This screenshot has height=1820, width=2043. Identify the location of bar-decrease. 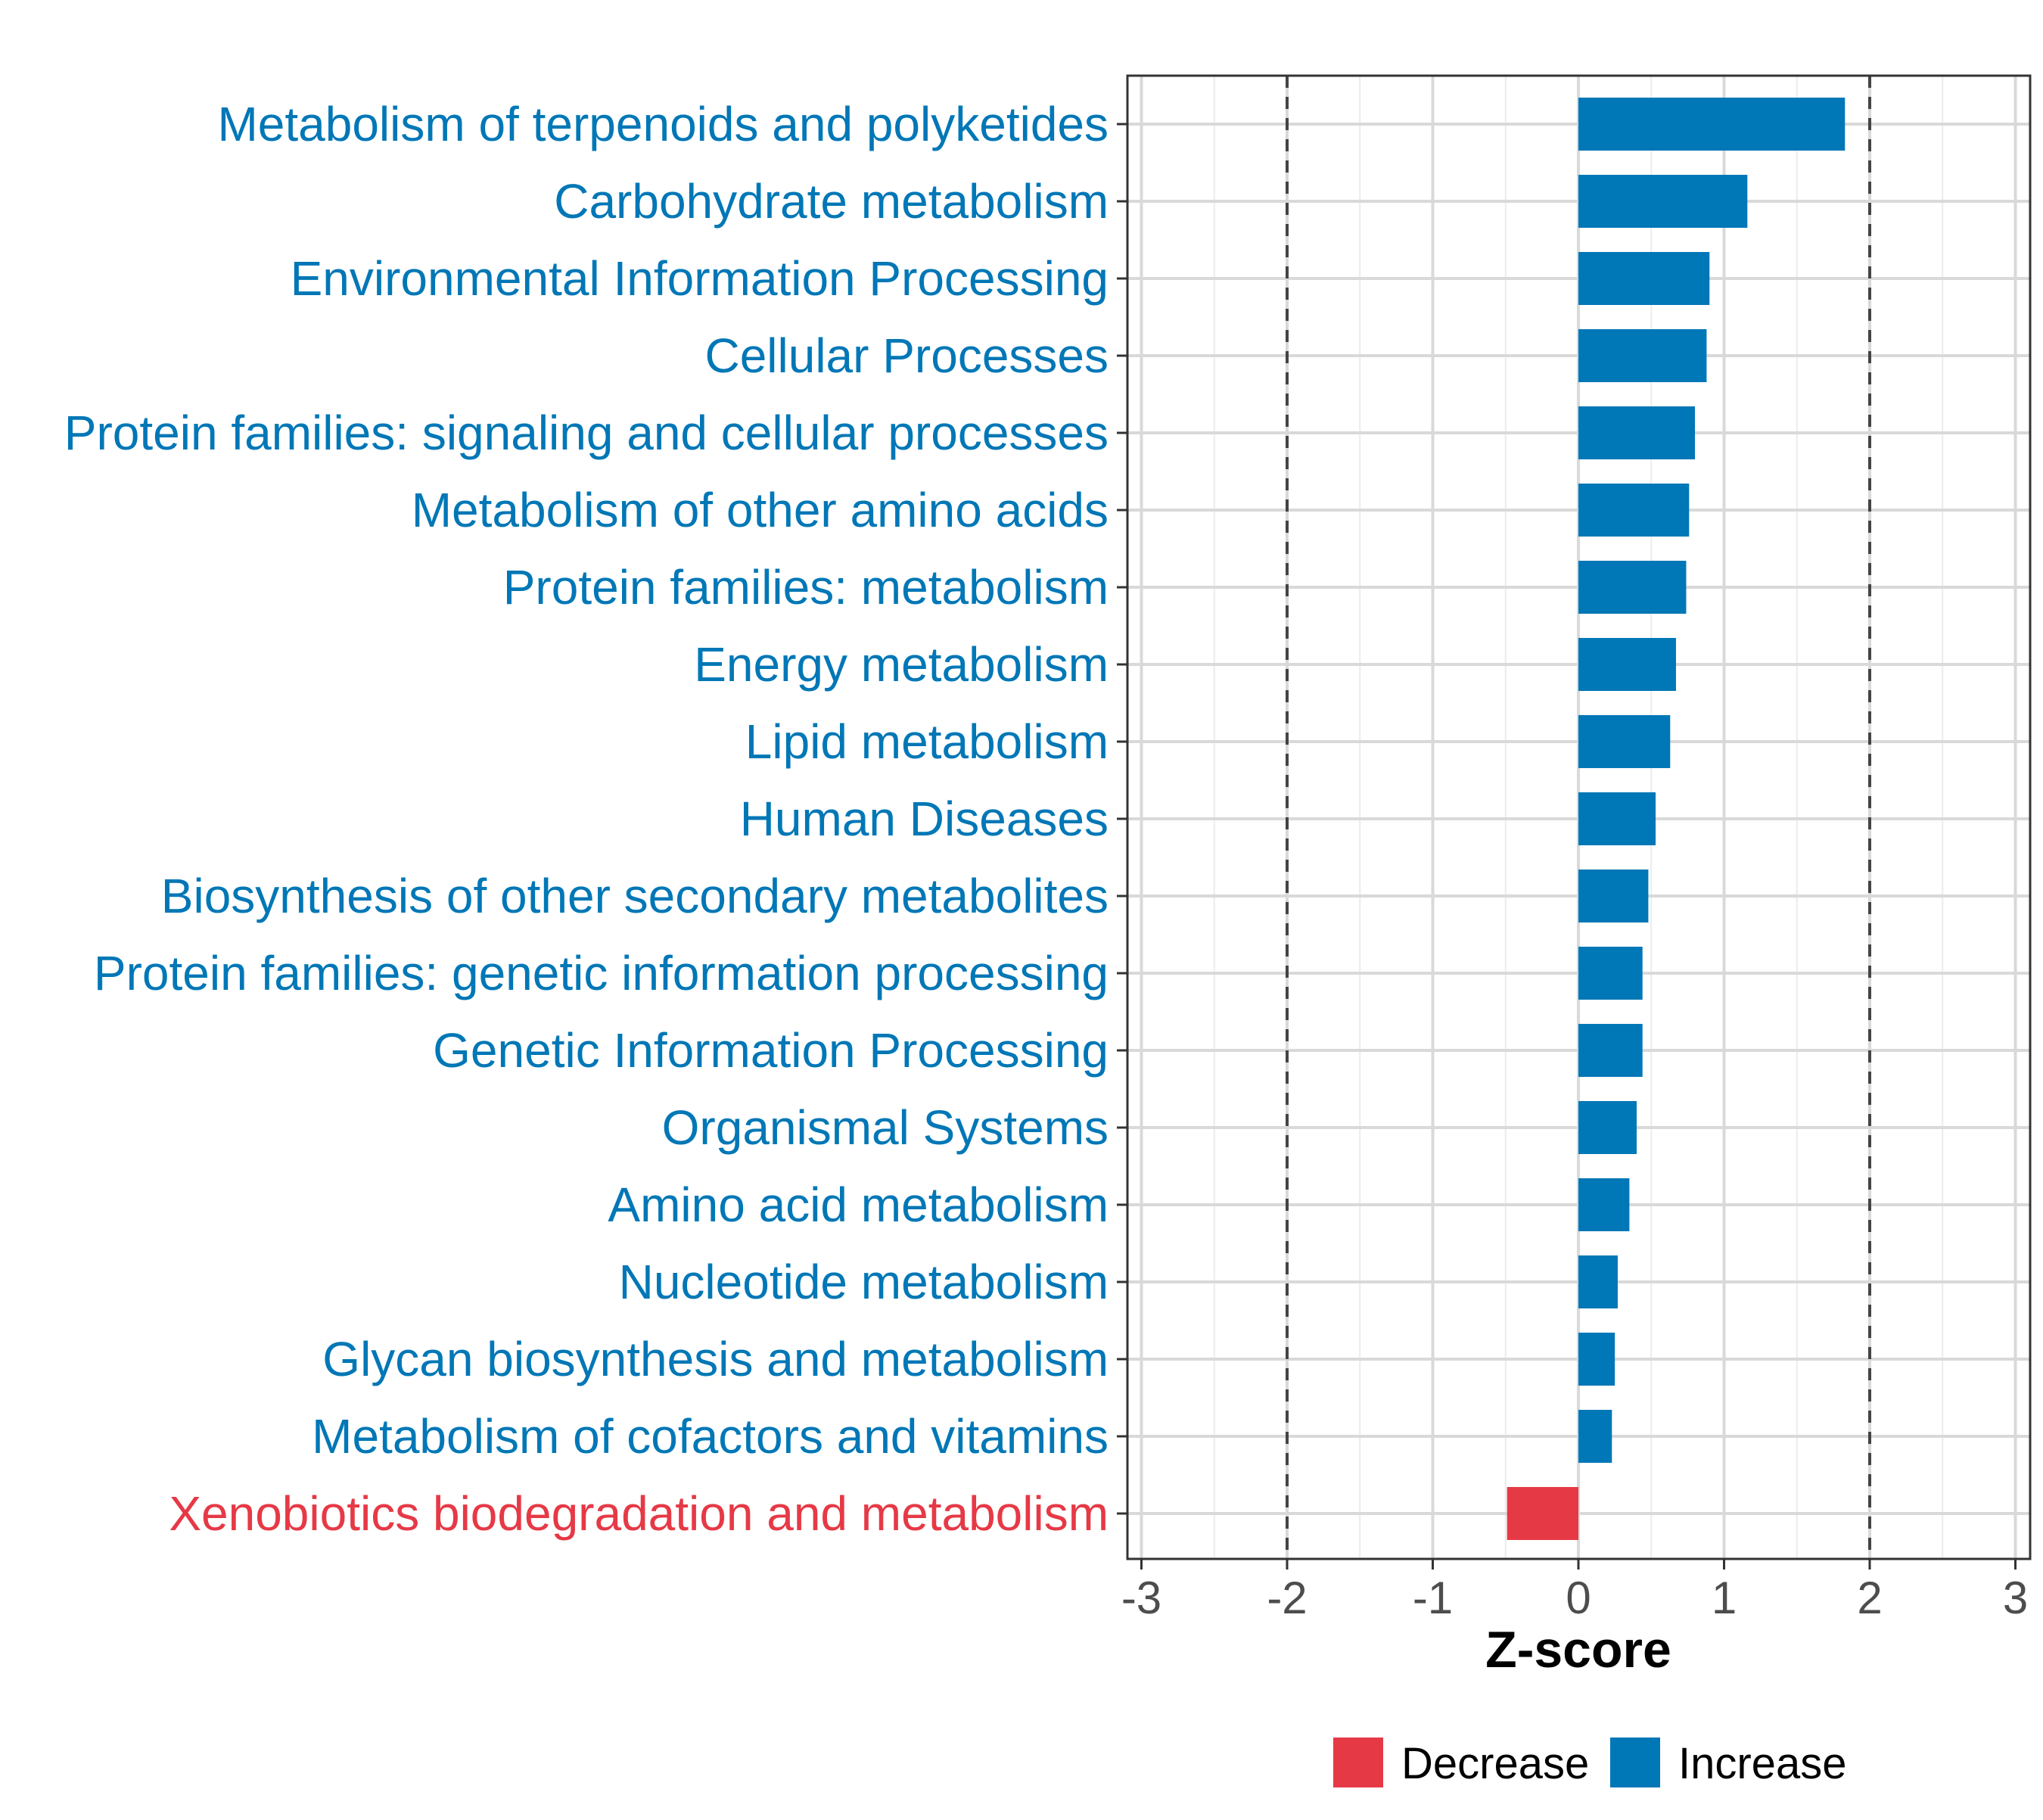
(1543, 1513).